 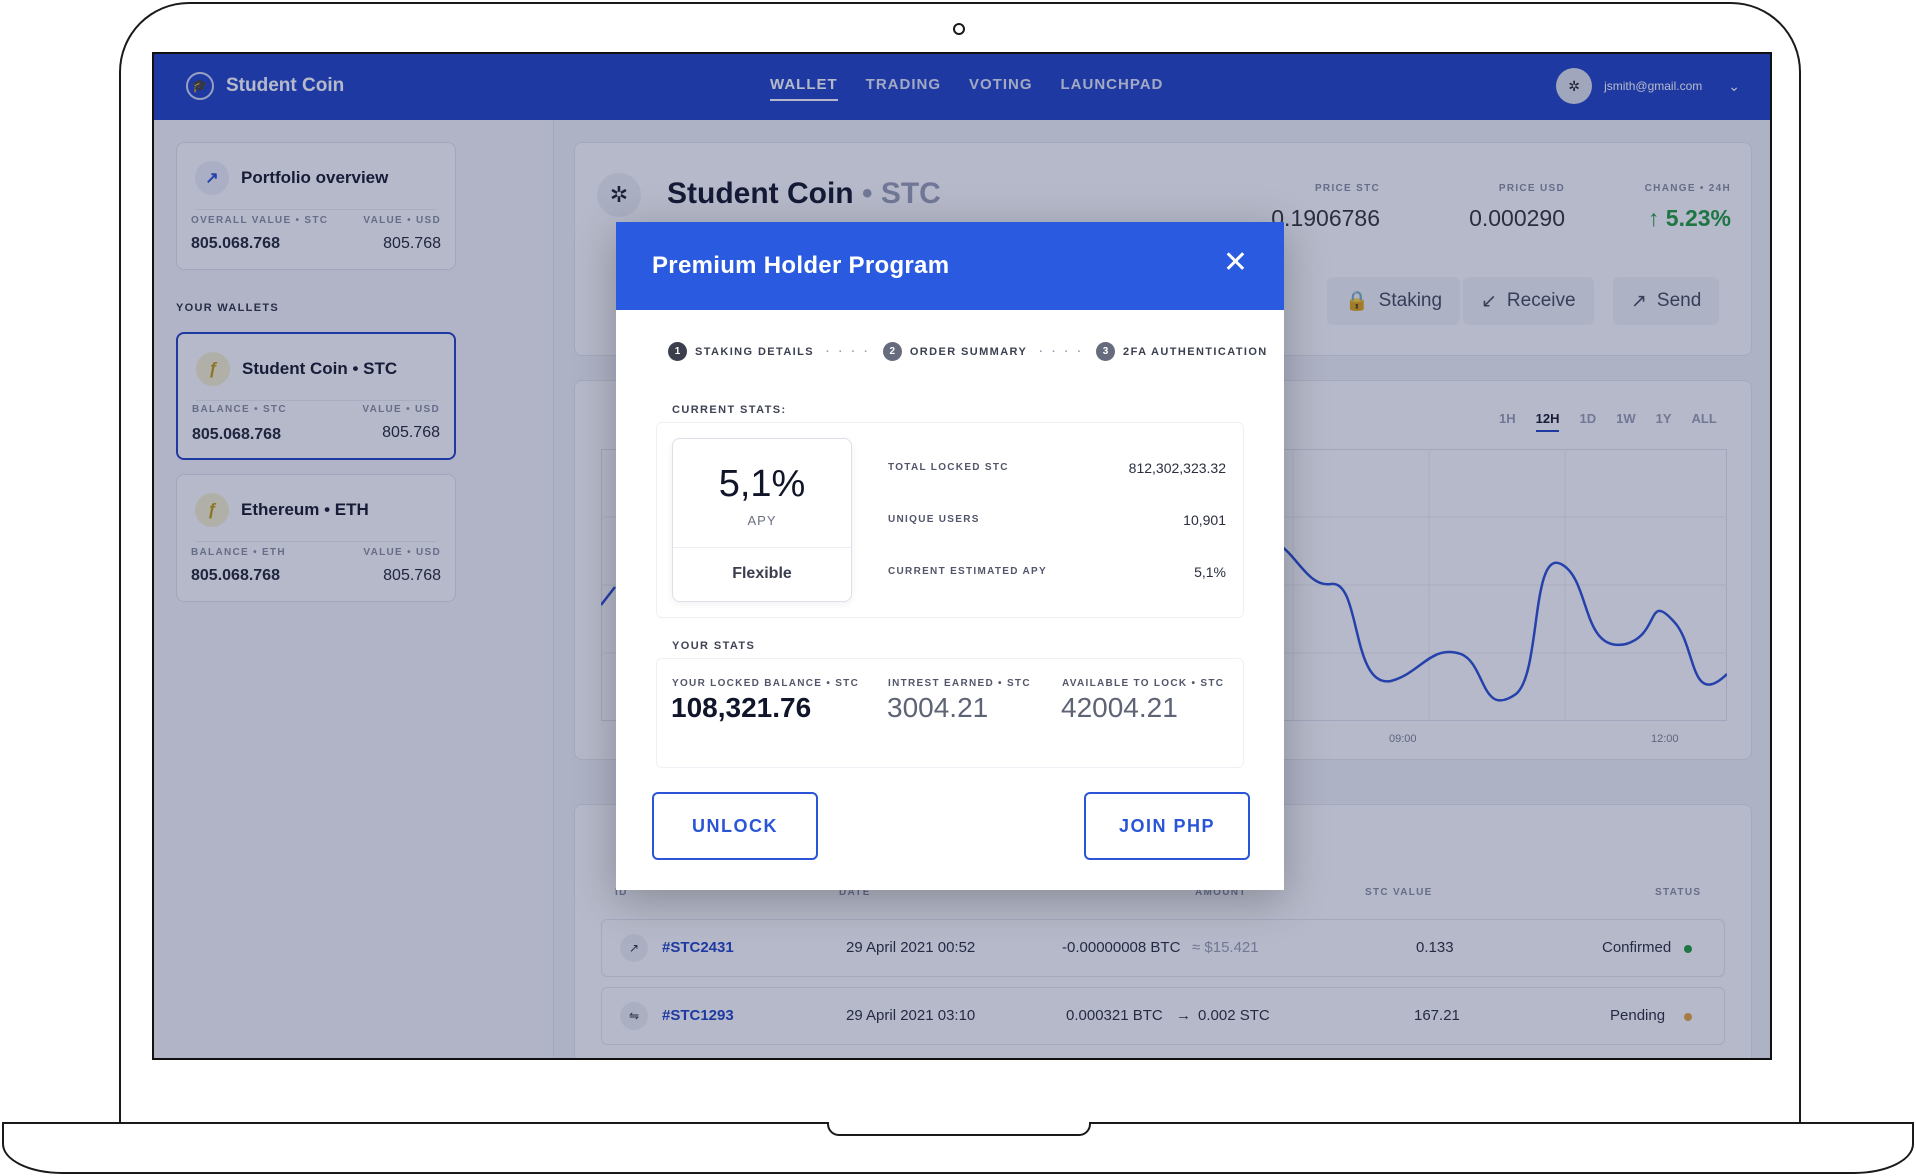 What do you see at coordinates (1608, 421) in the screenshot?
I see `range-selector: 1H 12H 1D 1W 1Y ALL` at bounding box center [1608, 421].